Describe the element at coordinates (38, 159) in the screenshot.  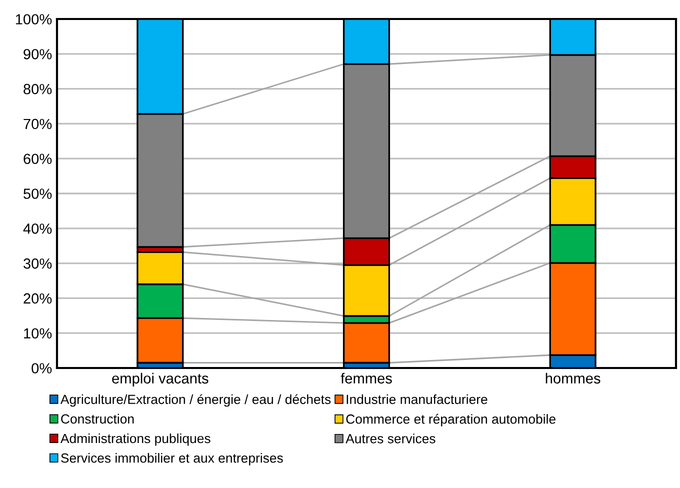
I see `y-tick-label: 60%` at that location.